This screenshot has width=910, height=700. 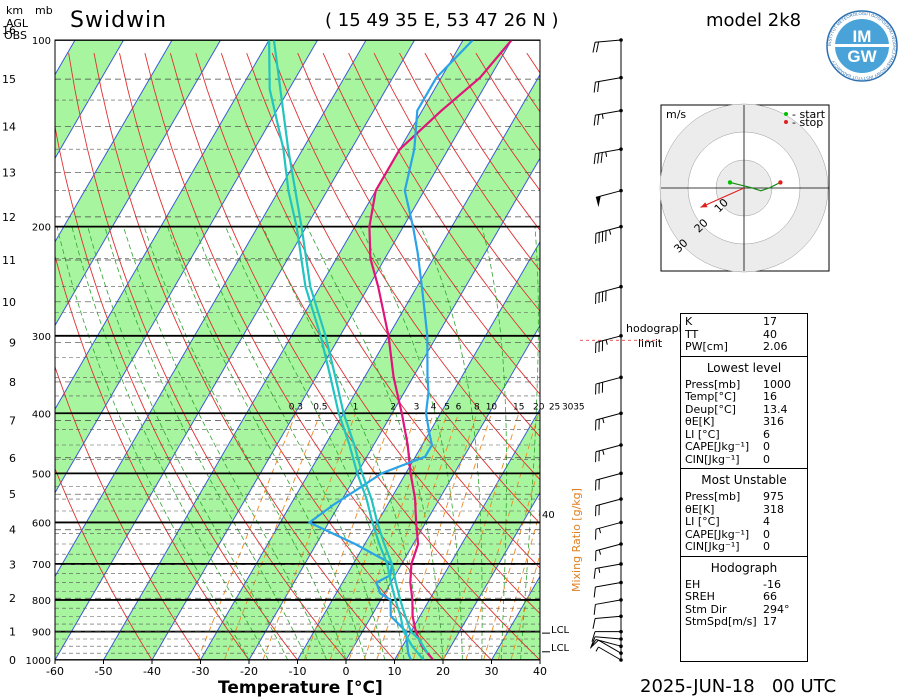 What do you see at coordinates (766, 446) in the screenshot?
I see `lowest-level-value: 0` at bounding box center [766, 446].